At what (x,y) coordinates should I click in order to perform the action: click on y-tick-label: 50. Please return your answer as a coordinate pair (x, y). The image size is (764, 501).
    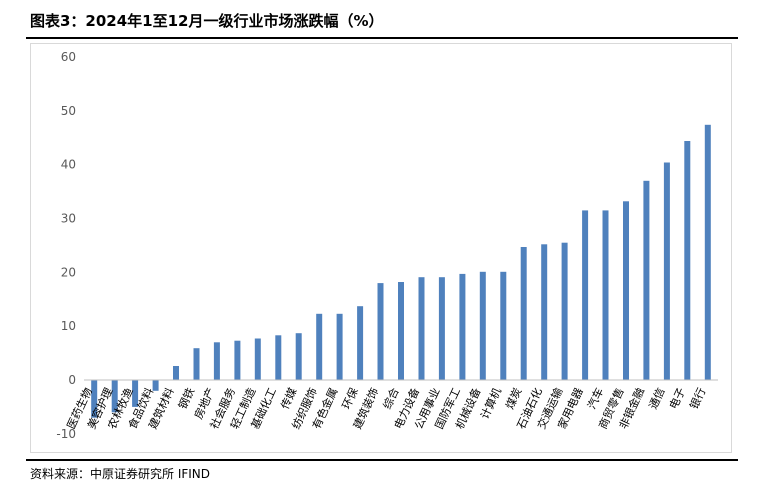
    Looking at the image, I should click on (68, 111).